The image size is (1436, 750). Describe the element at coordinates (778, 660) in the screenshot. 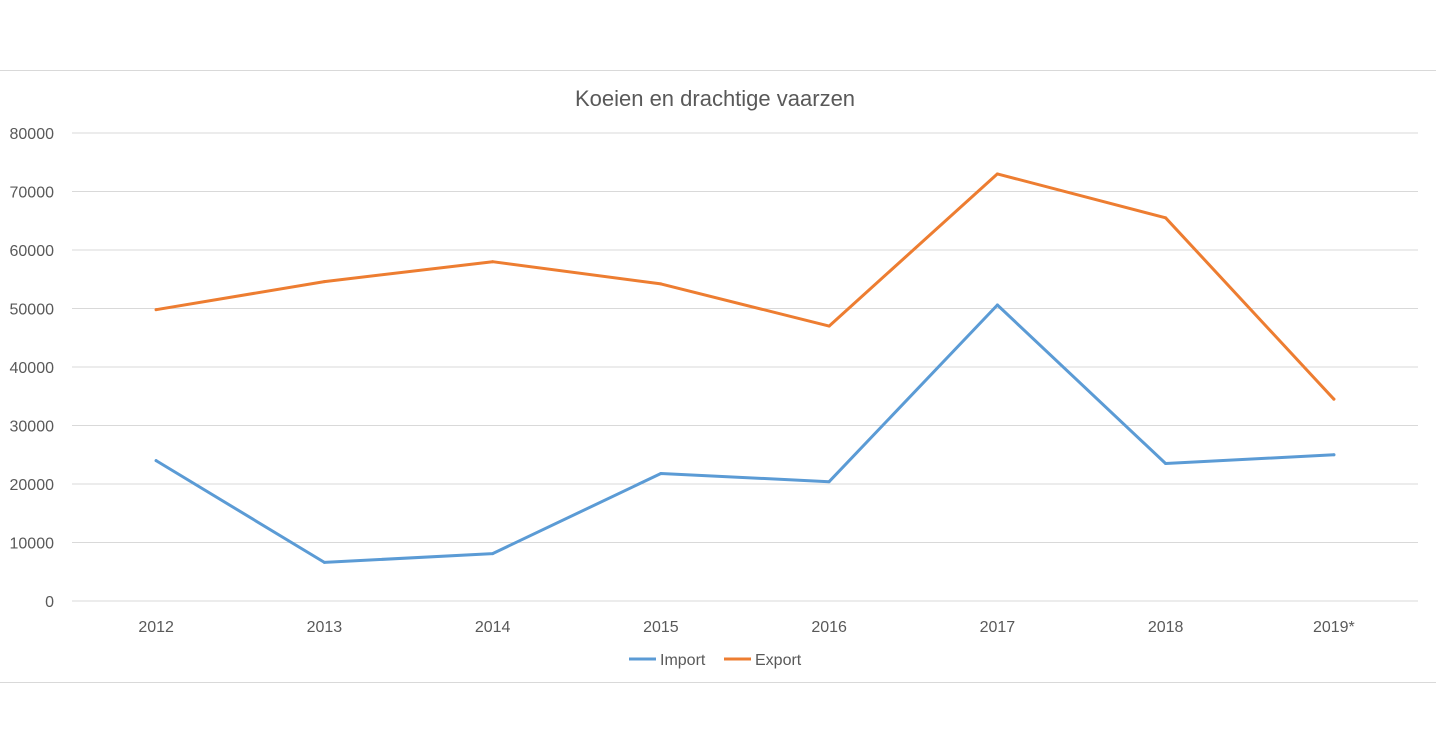

I see `legend-label-export: Export` at that location.